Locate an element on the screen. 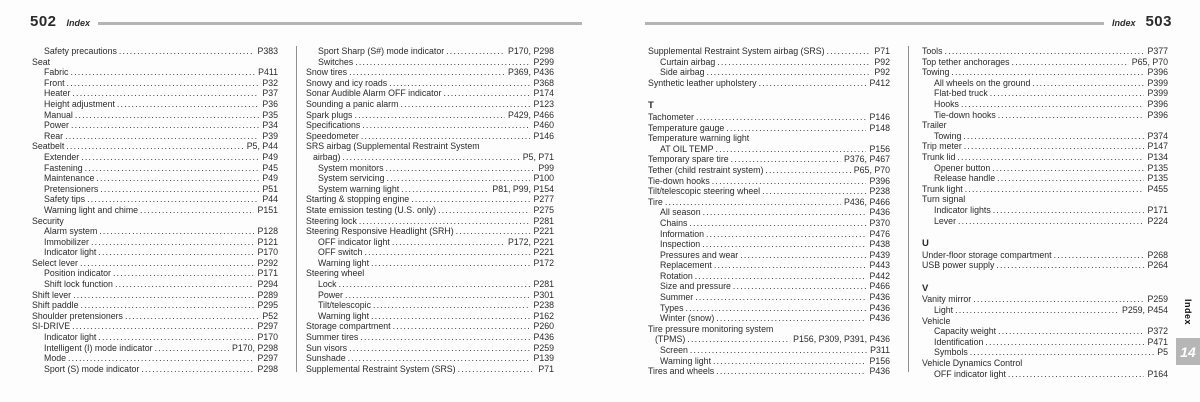 This screenshot has width=1200, height=402. page-reference: P5 is located at coordinates (1162, 352).